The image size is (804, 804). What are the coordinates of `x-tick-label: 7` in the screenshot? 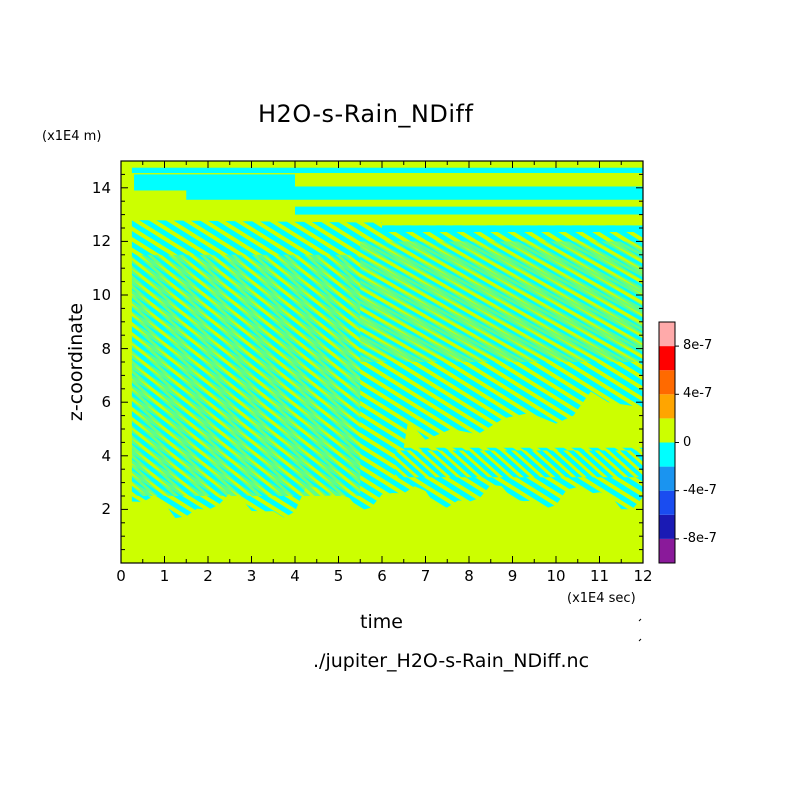 It's located at (425, 576).